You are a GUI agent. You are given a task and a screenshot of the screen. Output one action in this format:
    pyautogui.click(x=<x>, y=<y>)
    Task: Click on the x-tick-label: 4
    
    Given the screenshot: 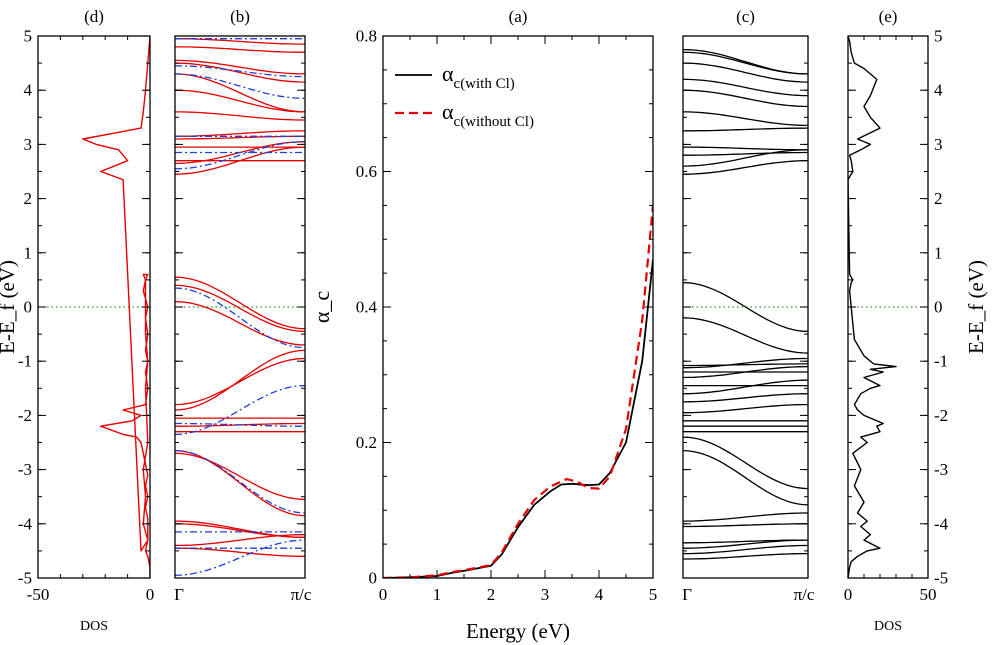 What is the action you would take?
    pyautogui.click(x=599, y=594)
    